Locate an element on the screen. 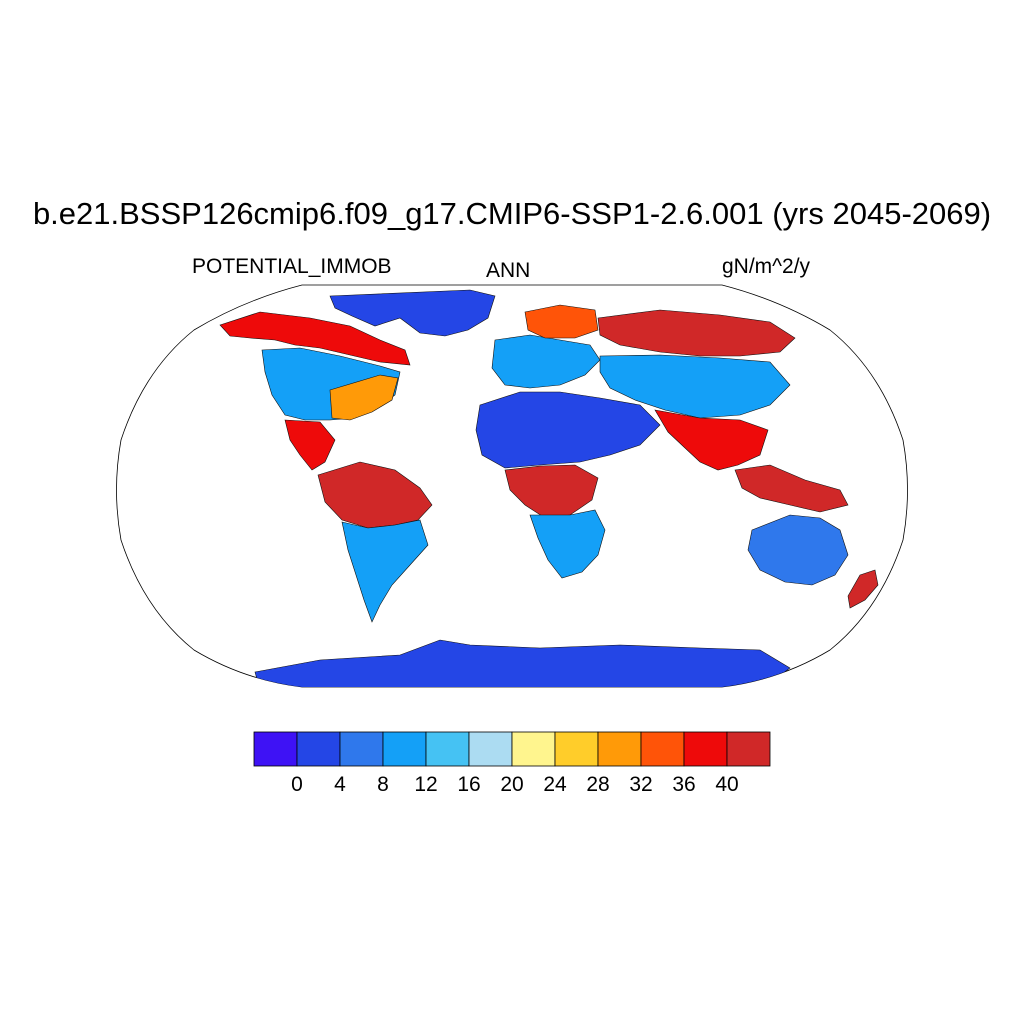 The image size is (1024, 1024). units-label: gN/m^2/y is located at coordinates (766, 266).